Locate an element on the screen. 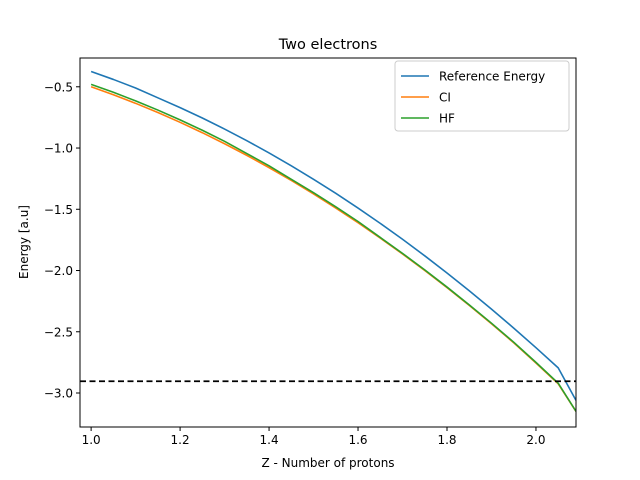  x-tick-label: 1.0 is located at coordinates (91, 440).